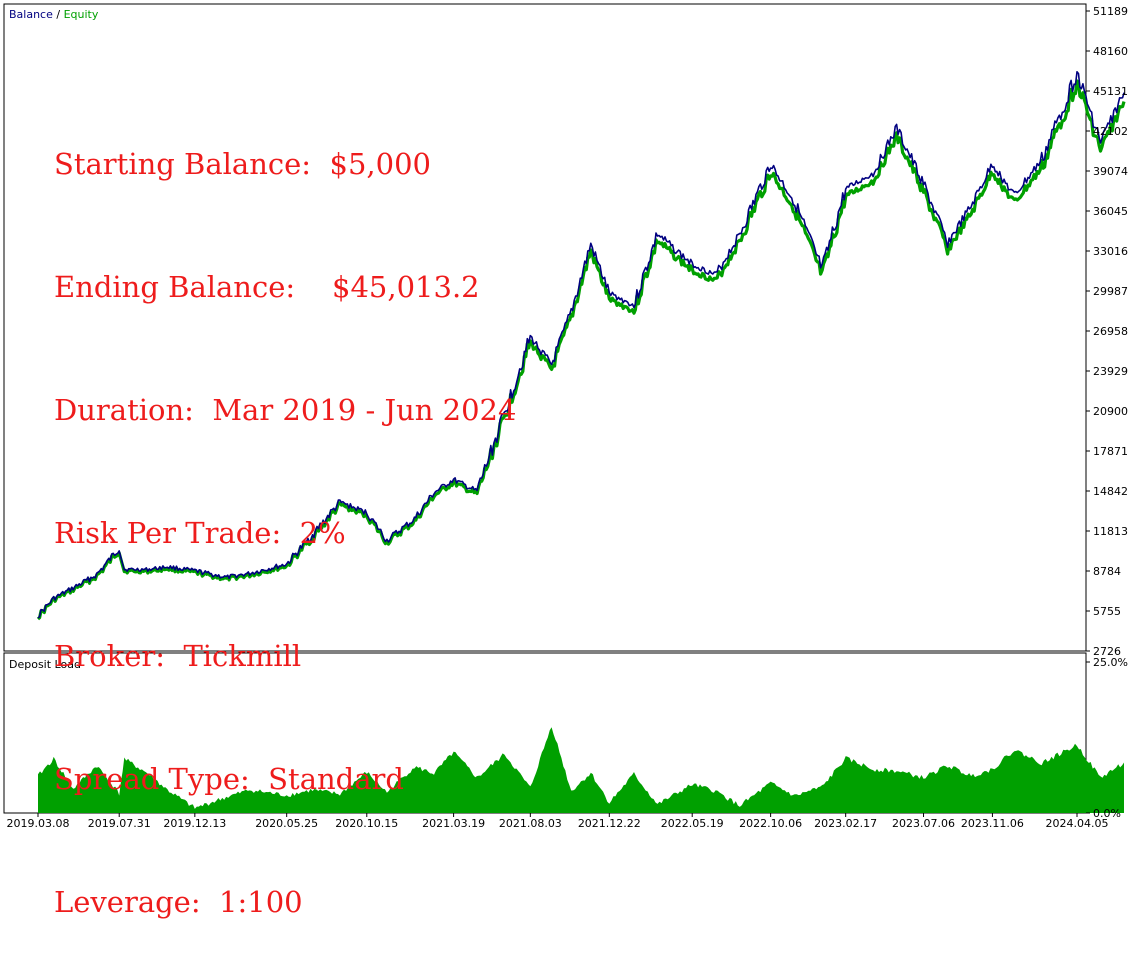  What do you see at coordinates (194, 823) in the screenshot?
I see `x-tick-label: 2019.12.13` at bounding box center [194, 823].